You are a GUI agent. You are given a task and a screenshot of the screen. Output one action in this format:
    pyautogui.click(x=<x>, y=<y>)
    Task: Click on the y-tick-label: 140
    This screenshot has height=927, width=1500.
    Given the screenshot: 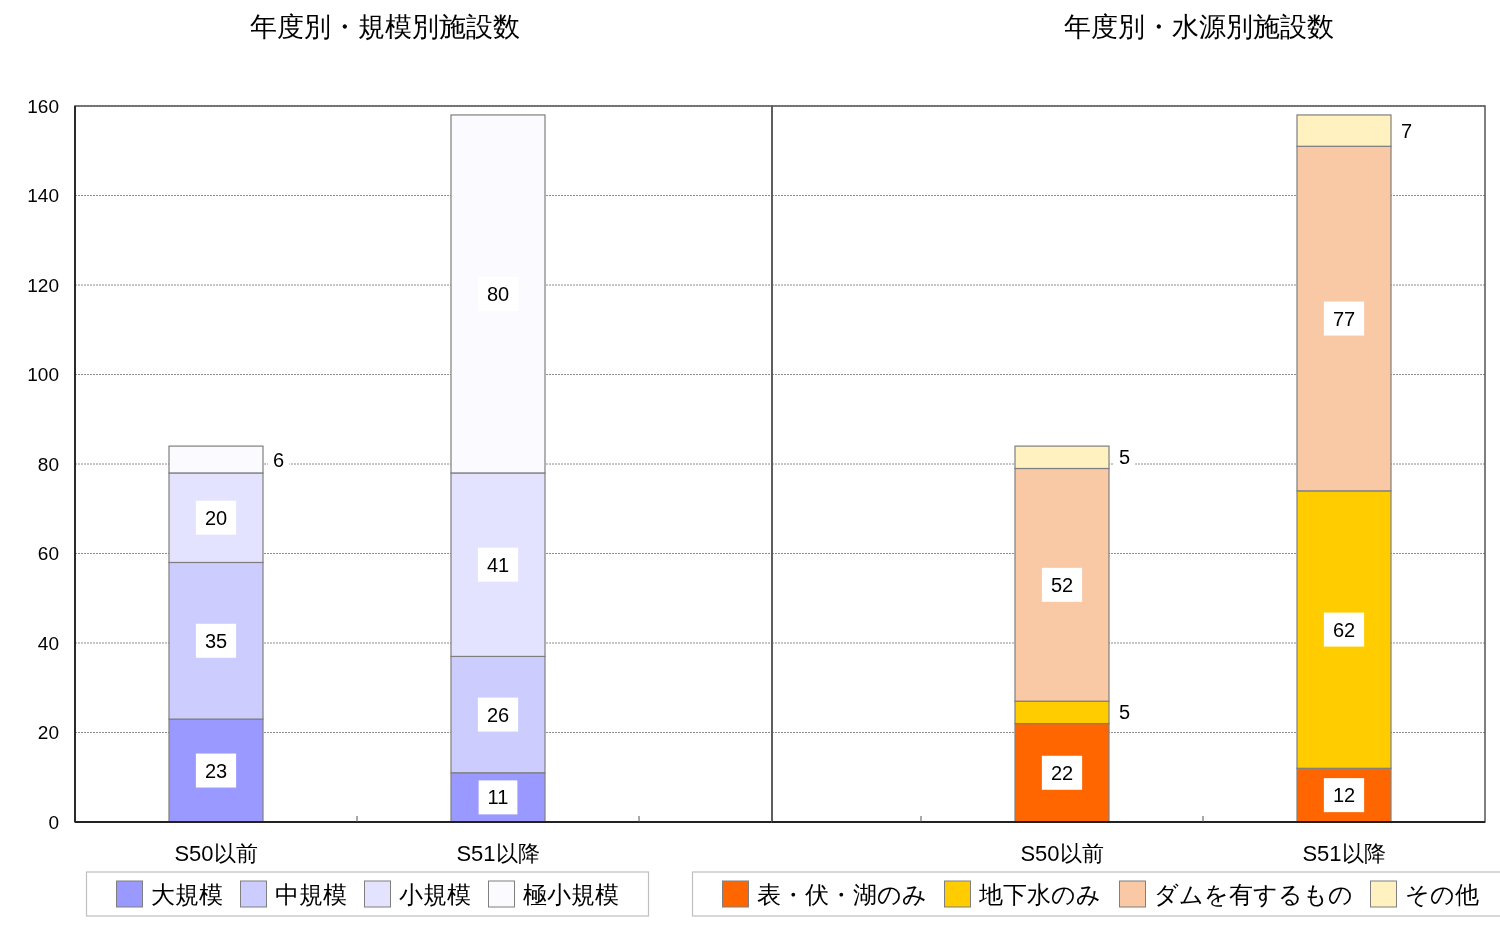 What is the action you would take?
    pyautogui.click(x=43, y=195)
    